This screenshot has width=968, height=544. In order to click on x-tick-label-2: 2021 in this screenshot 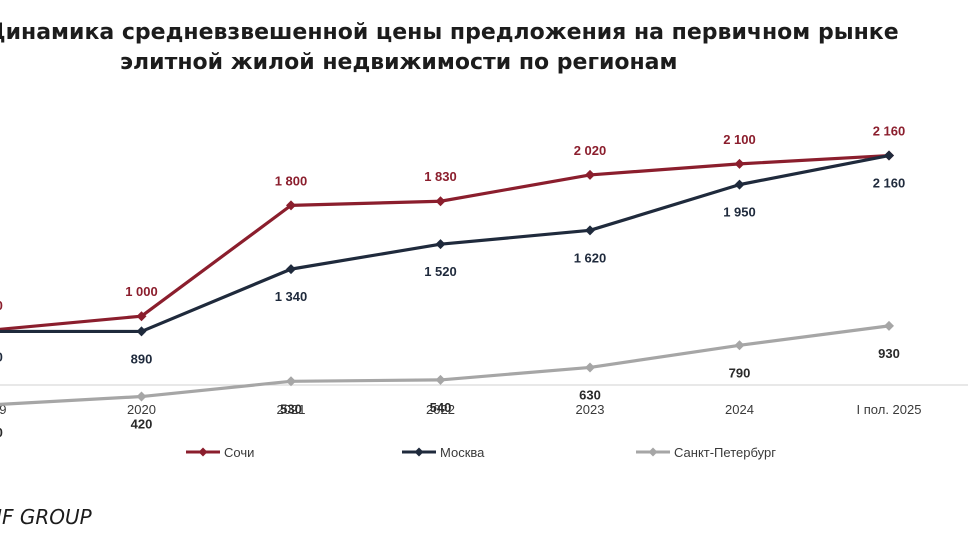, I will do `click(291, 409)`.